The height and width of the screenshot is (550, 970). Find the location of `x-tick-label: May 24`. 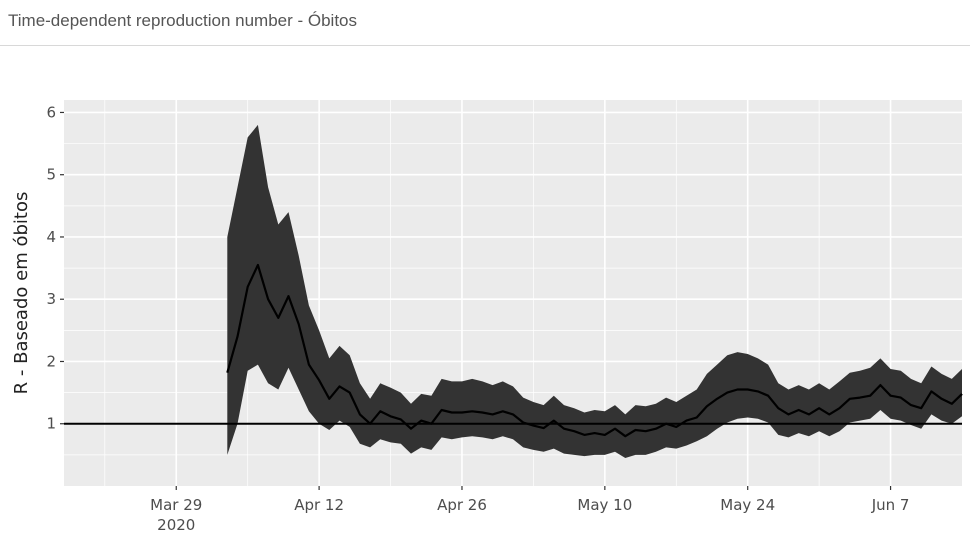

x-tick-label: May 24 is located at coordinates (747, 505).